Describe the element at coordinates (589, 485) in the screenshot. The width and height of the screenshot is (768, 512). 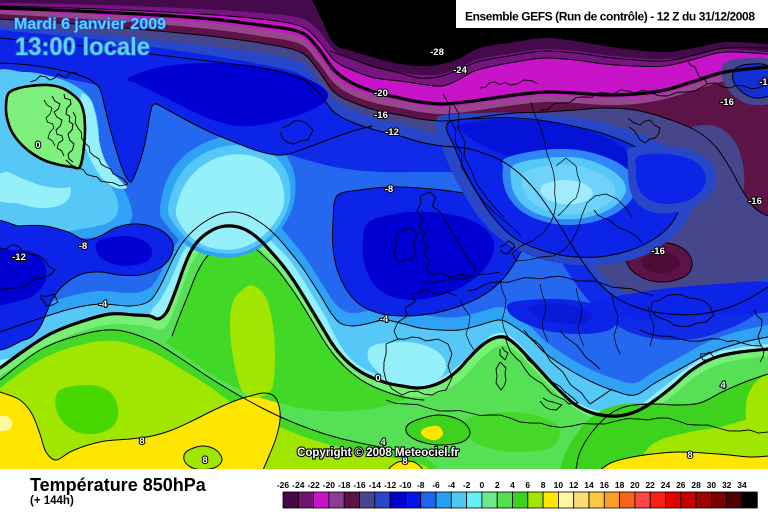
I see `svg-text: 14` at that location.